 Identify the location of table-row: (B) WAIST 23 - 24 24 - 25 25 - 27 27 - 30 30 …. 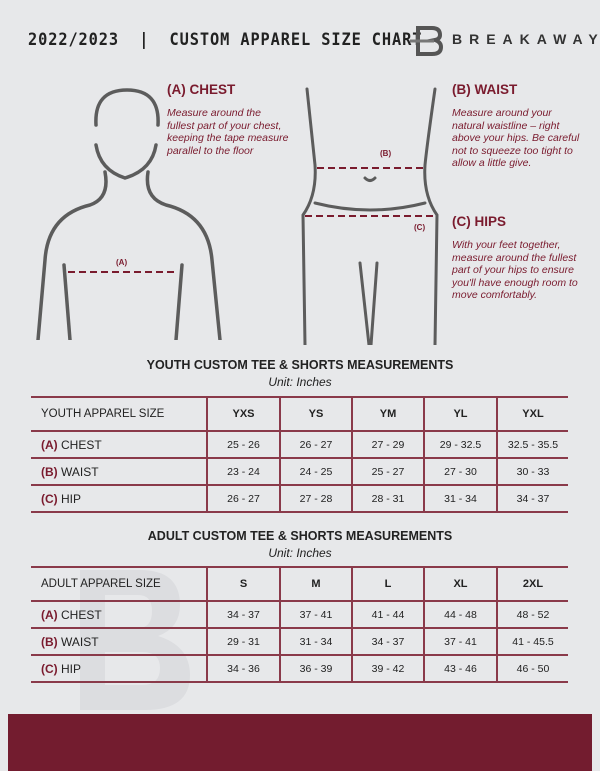
(299, 472).